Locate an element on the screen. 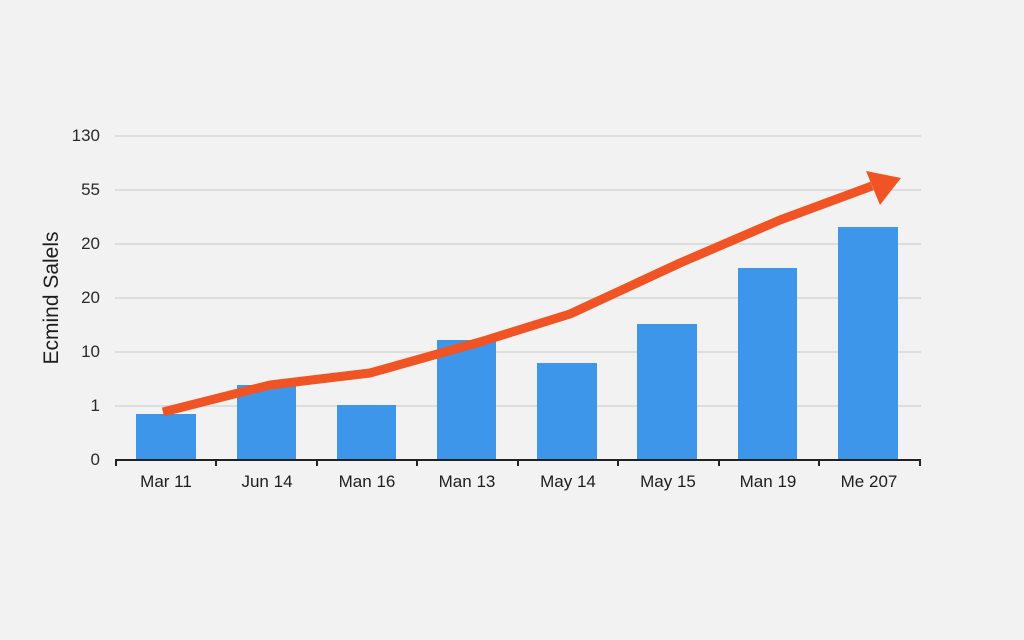 The image size is (1024, 640). y-tick-label: 10 is located at coordinates (90, 351).